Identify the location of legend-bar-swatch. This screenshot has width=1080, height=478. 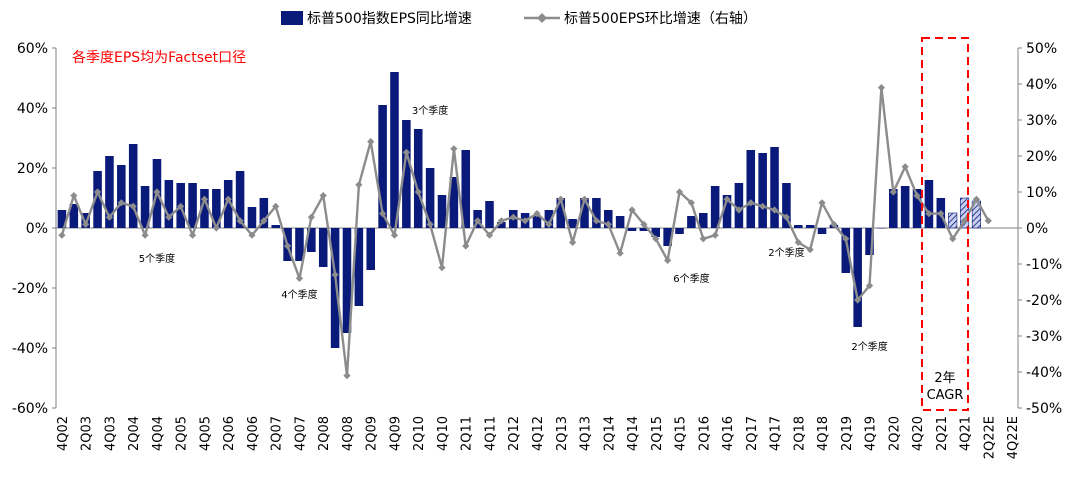
(292, 18).